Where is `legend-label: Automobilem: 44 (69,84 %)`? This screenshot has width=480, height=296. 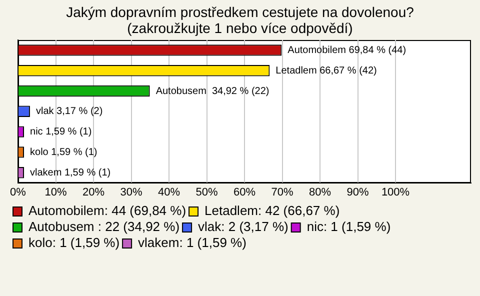 legend-label: Automobilem: 44 (69,84 %) is located at coordinates (107, 210).